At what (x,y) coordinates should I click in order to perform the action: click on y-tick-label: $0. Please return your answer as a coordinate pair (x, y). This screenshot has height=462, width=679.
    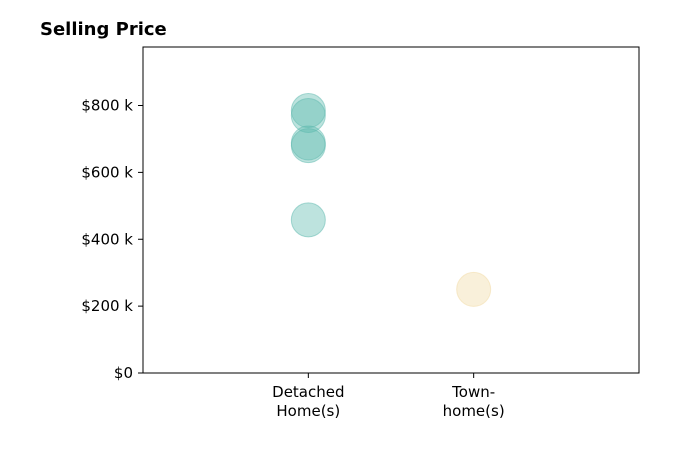
    Looking at the image, I should click on (123, 373).